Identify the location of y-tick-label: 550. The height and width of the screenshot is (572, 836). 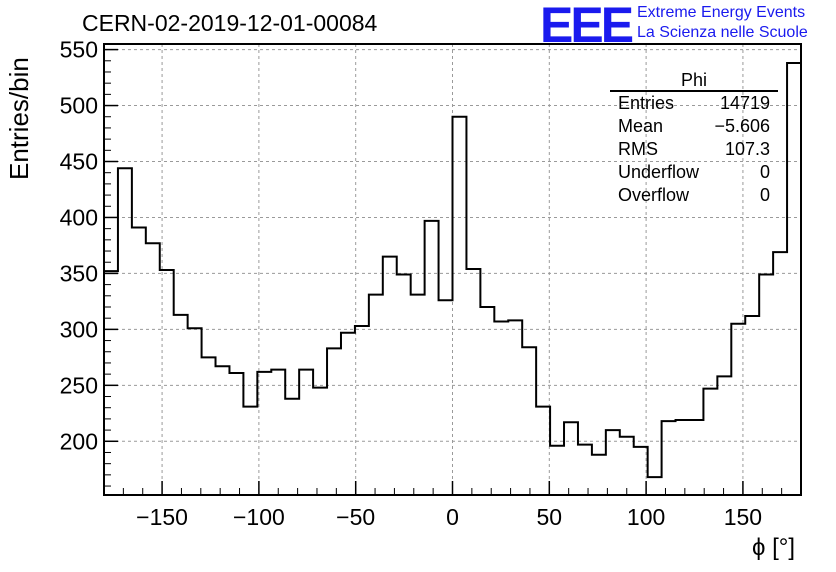
(79, 50).